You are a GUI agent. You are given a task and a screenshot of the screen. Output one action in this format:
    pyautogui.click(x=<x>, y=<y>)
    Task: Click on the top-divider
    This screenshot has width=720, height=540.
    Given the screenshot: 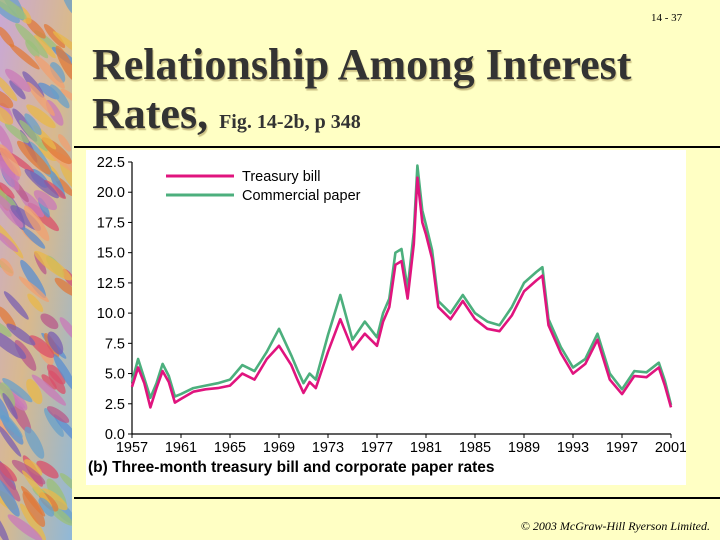 What is the action you would take?
    pyautogui.click(x=397, y=147)
    